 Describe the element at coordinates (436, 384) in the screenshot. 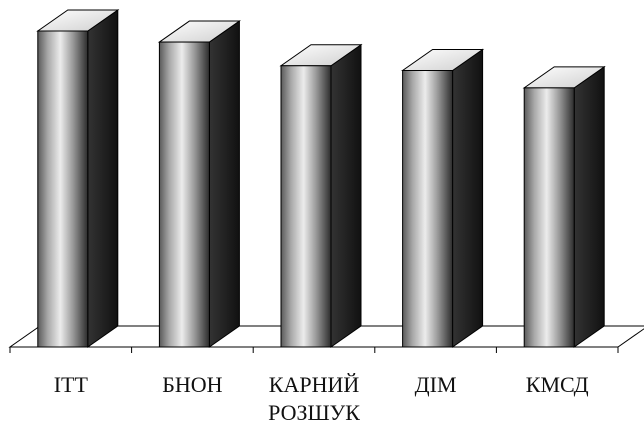

I see `x-tick-label: ДІМ` at that location.